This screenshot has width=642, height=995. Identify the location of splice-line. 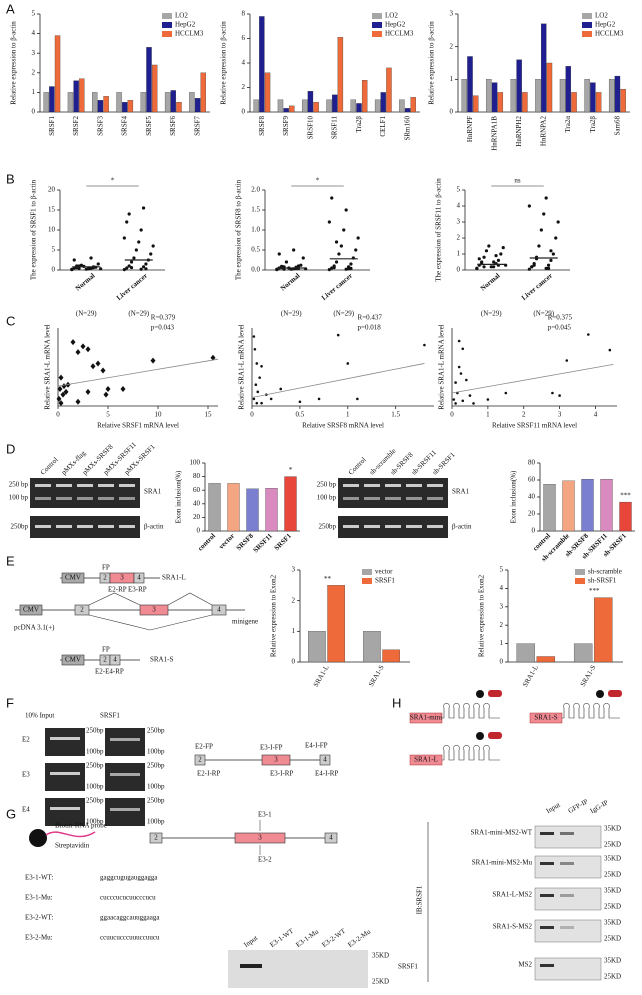
(190, 599).